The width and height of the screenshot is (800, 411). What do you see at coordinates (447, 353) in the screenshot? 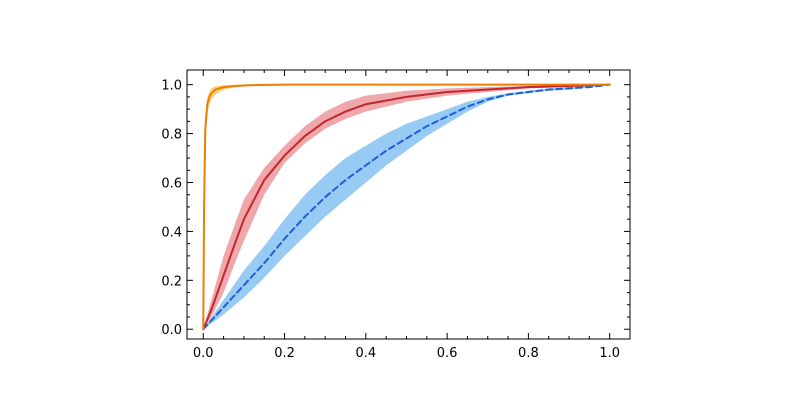
I see `x-tick-label: 0.6` at bounding box center [447, 353].